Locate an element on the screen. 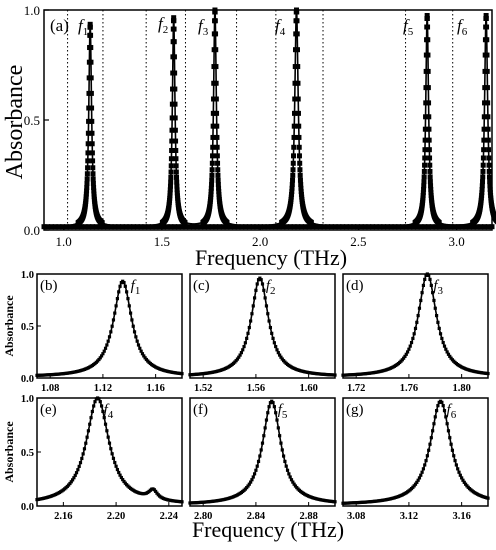 The width and height of the screenshot is (496, 550). x-tick-label: 2.5 is located at coordinates (358, 241).